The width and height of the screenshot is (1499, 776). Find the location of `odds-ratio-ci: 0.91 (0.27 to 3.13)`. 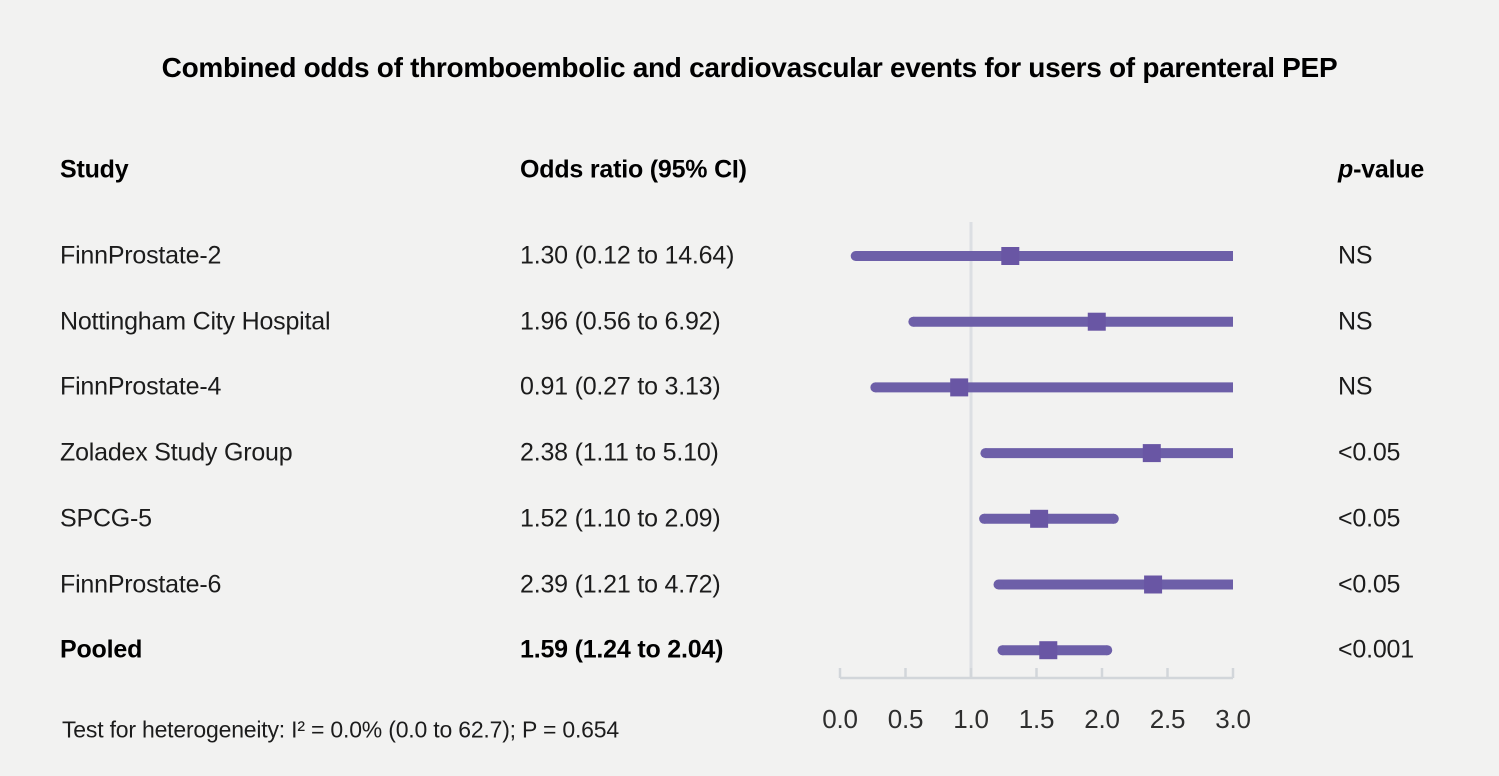

odds-ratio-ci: 0.91 (0.27 to 3.13) is located at coordinates (620, 386).